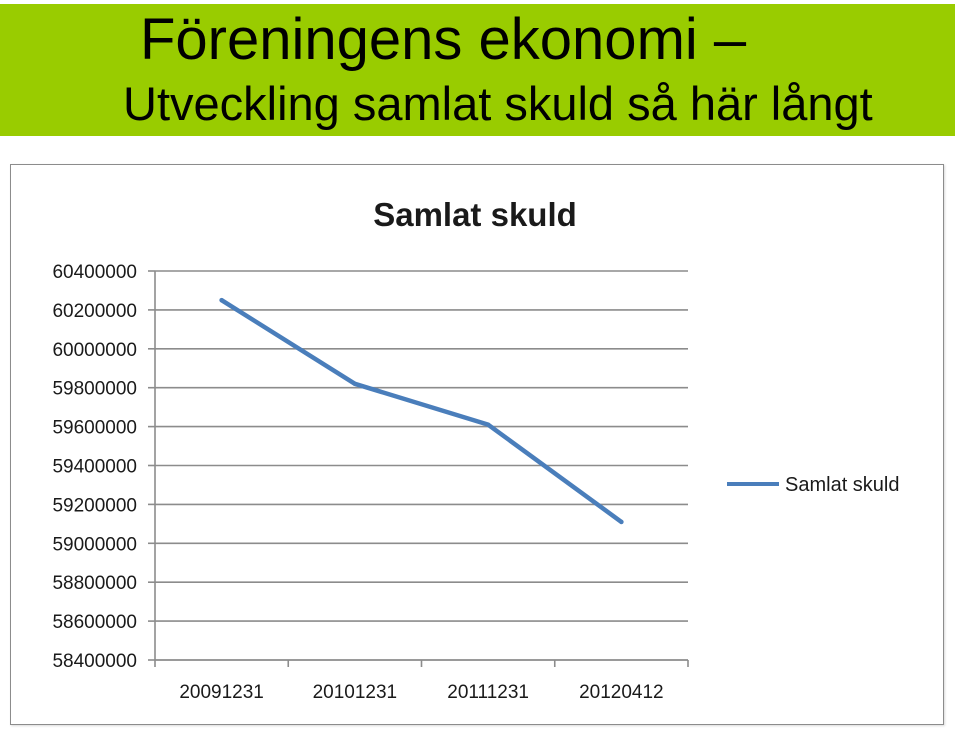 The width and height of the screenshot is (960, 729). What do you see at coordinates (94, 583) in the screenshot?
I see `y-tick-label: 58800000` at bounding box center [94, 583].